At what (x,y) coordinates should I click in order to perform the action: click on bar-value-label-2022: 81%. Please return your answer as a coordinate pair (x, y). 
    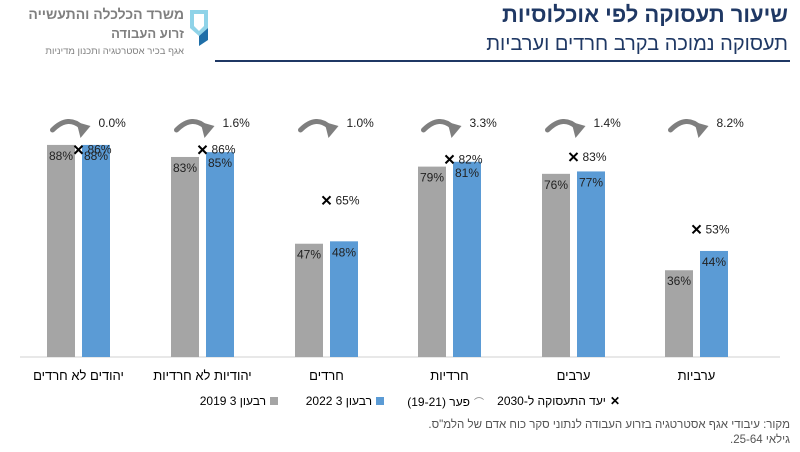
    Looking at the image, I should click on (467, 173).